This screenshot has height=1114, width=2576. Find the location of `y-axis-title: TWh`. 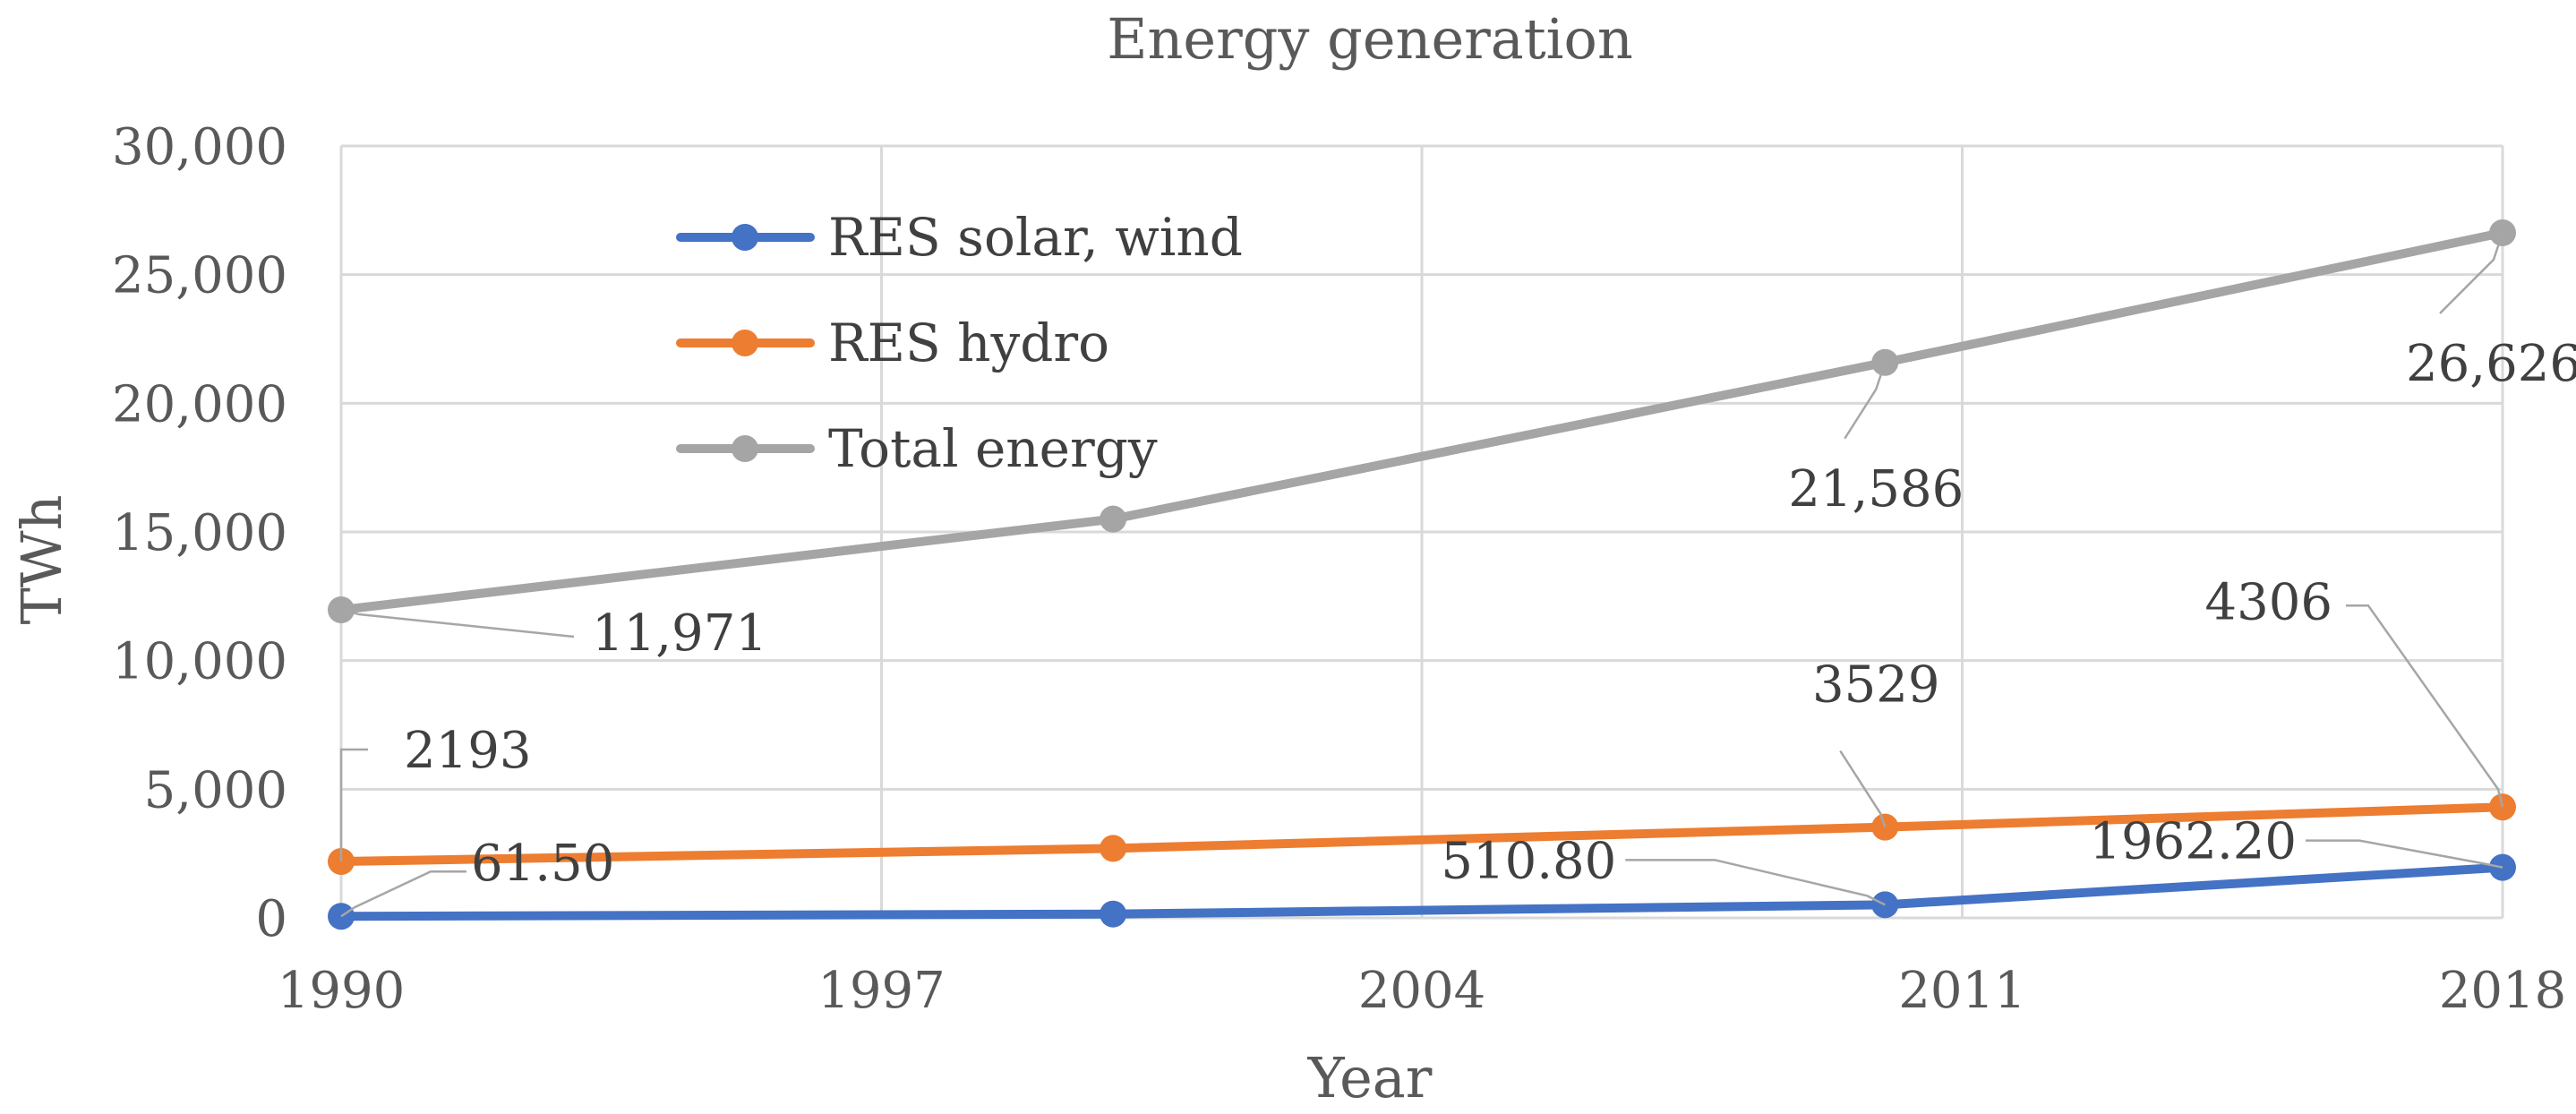

y-axis-title: TWh is located at coordinates (41, 559).